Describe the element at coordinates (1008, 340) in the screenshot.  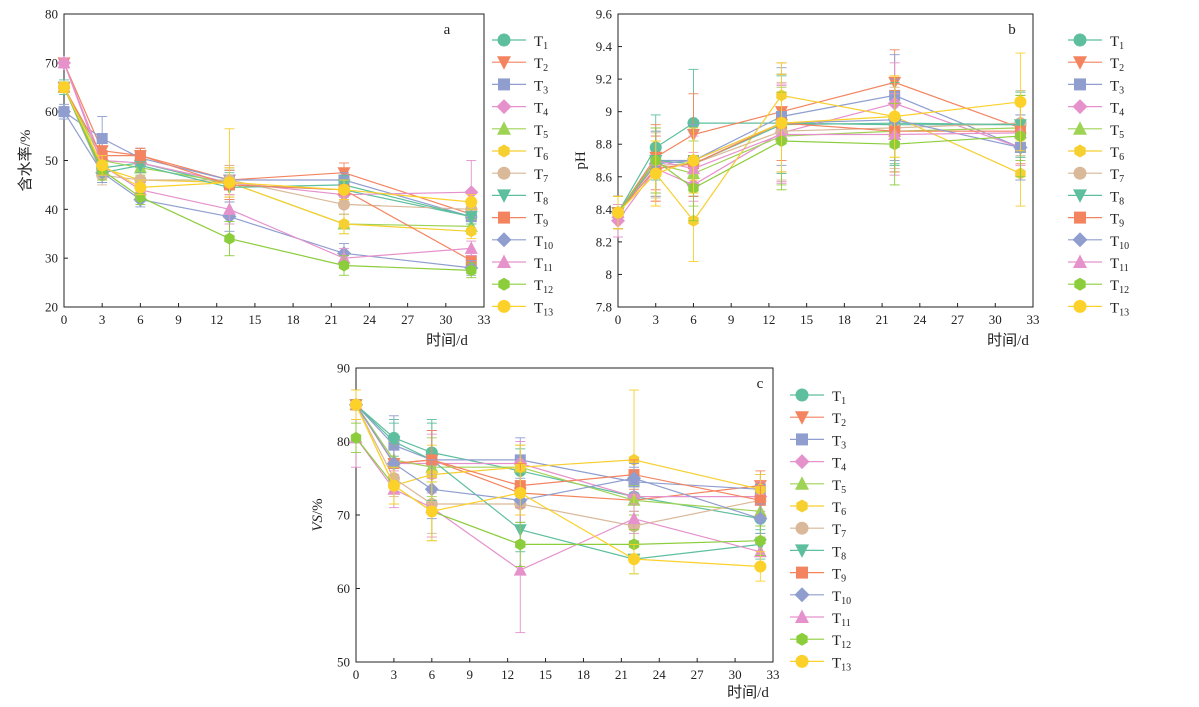
I see `x-axis-label: 时间/d` at that location.